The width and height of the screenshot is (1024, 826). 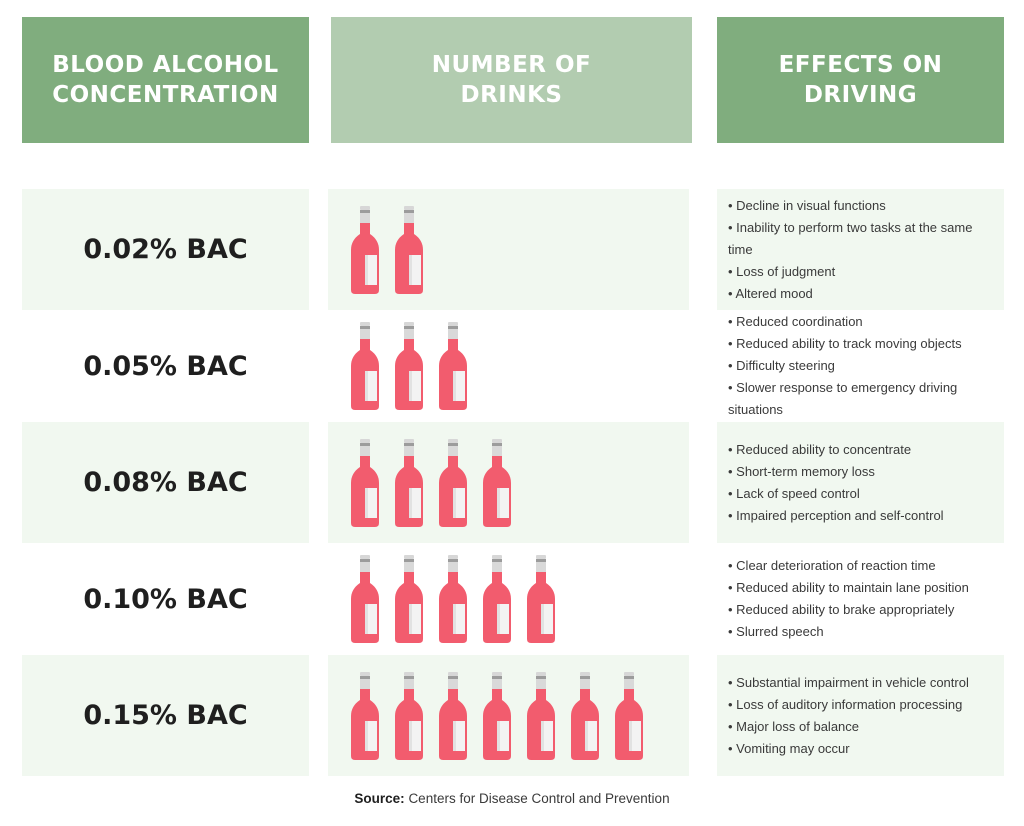 I want to click on effect-item: • Vomiting may occur, so click(x=789, y=748).